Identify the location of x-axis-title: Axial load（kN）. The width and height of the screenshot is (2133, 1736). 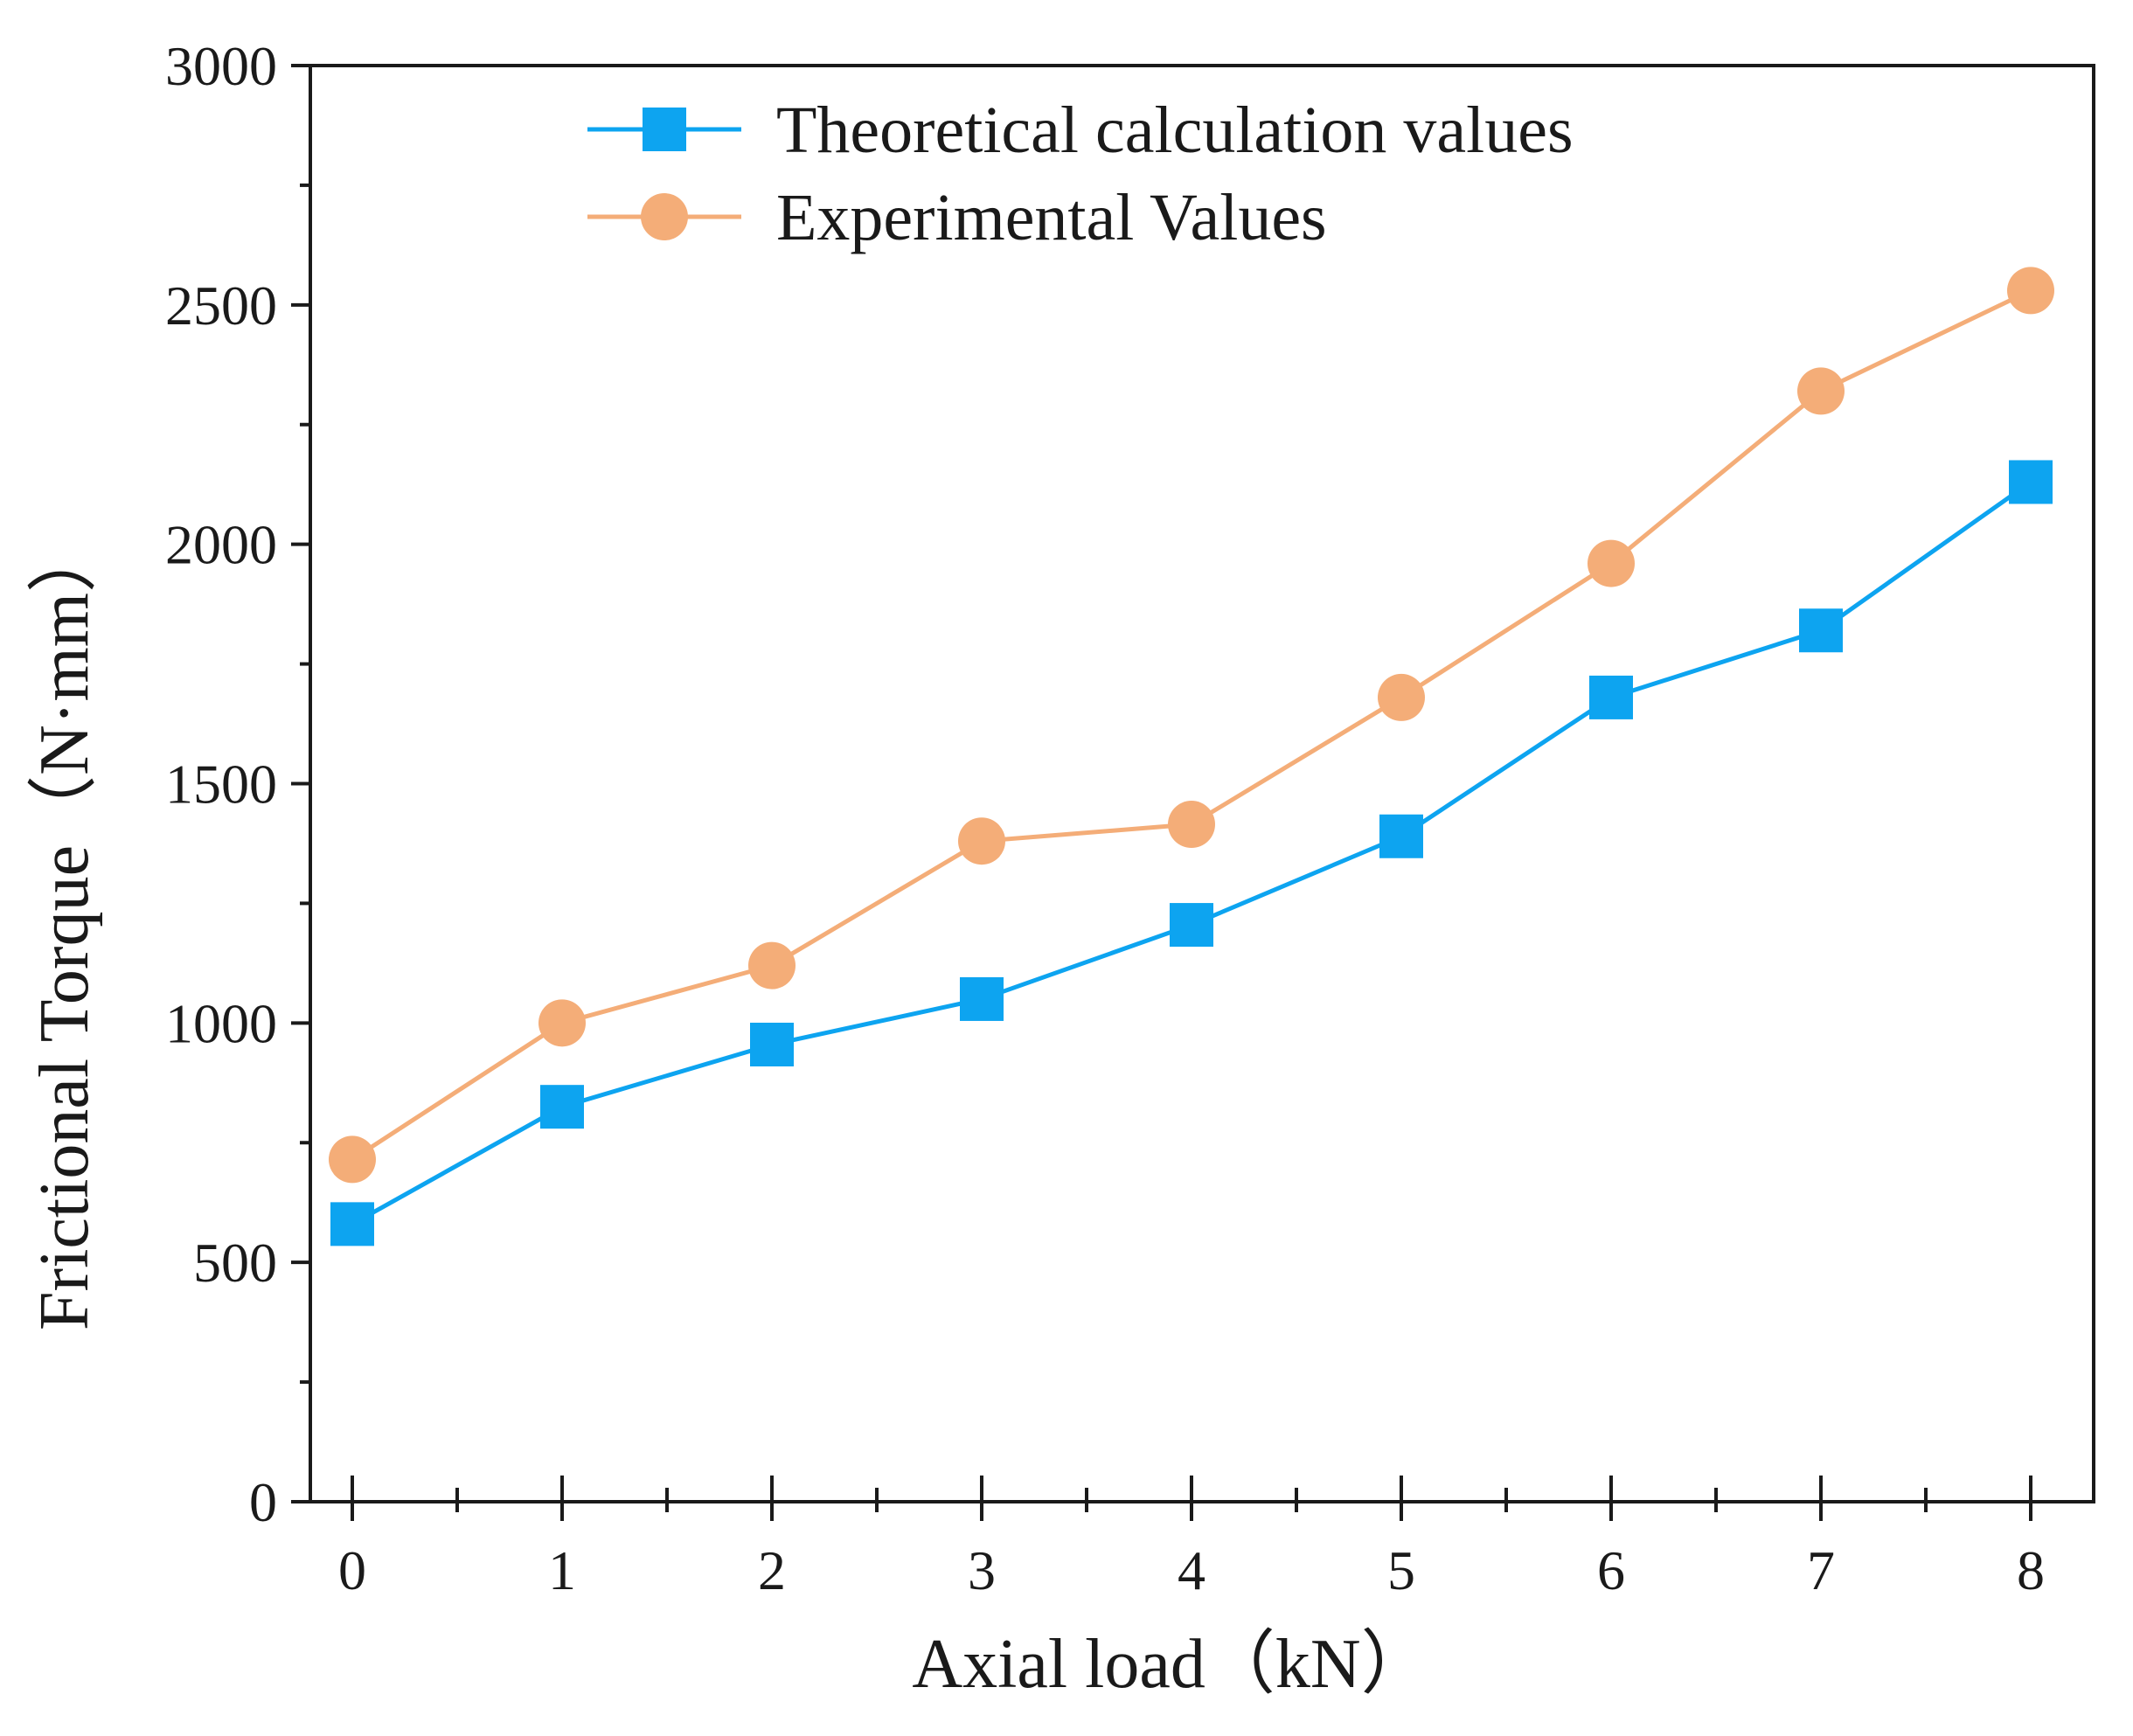
(1171, 1664).